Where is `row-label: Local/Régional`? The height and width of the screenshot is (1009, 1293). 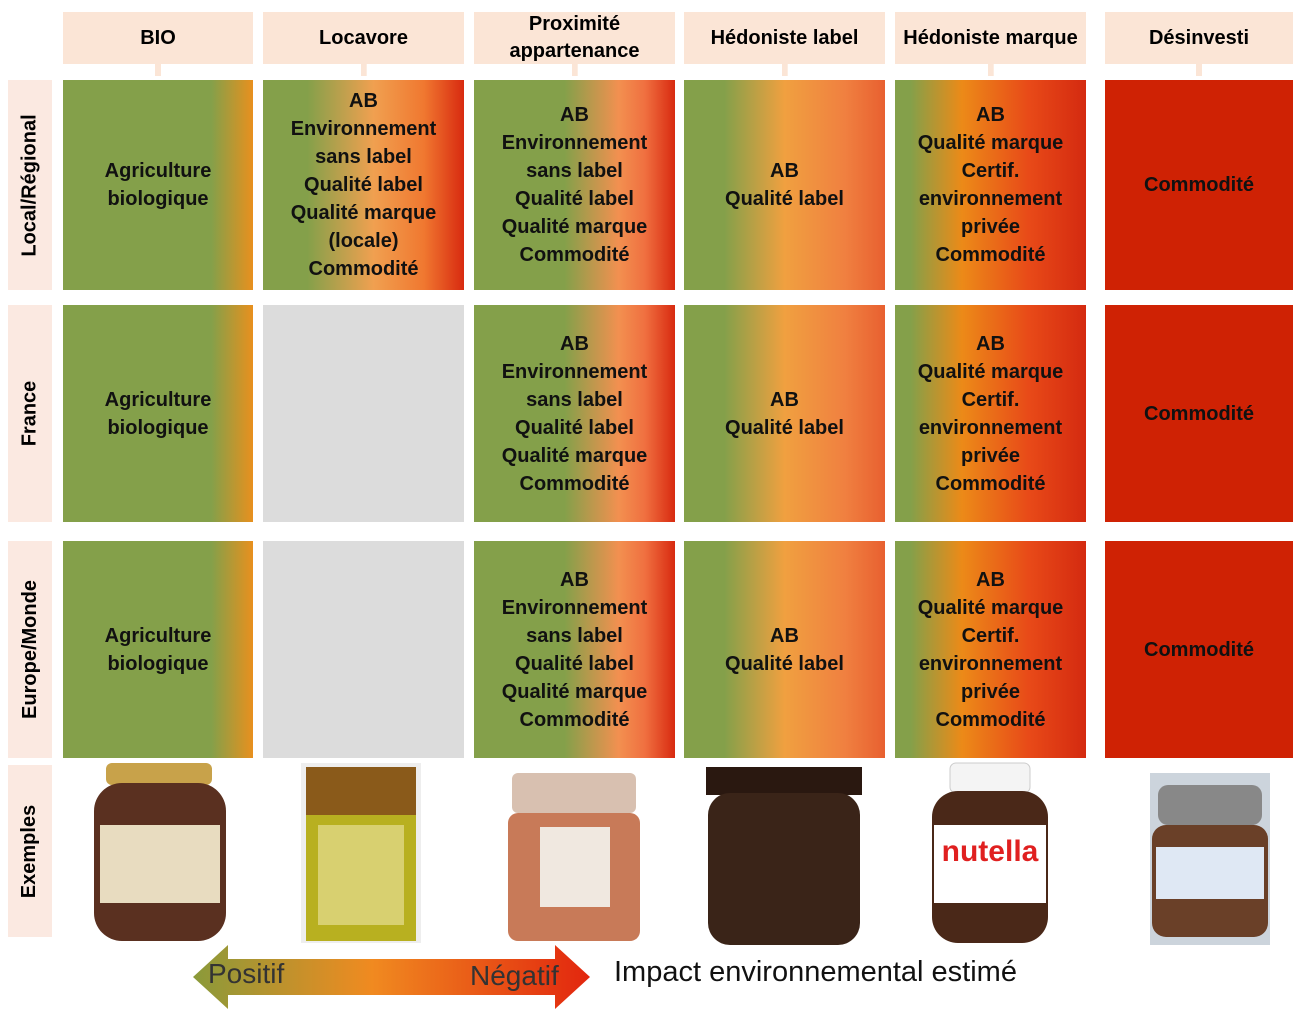
row-label: Local/Régional is located at coordinates (30, 185).